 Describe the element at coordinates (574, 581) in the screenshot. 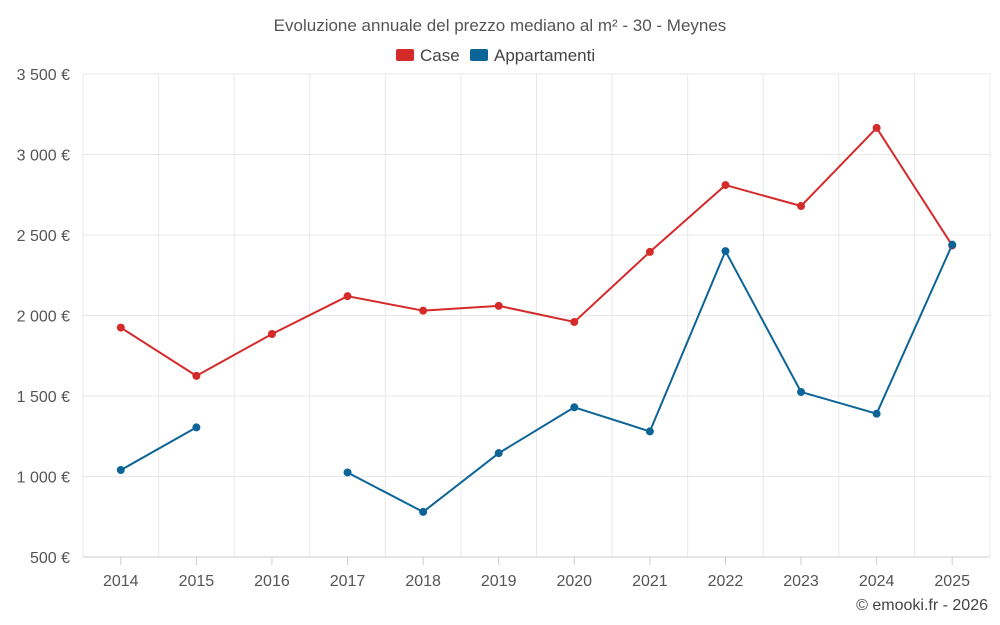

I see `x-tick-label: 2020` at that location.